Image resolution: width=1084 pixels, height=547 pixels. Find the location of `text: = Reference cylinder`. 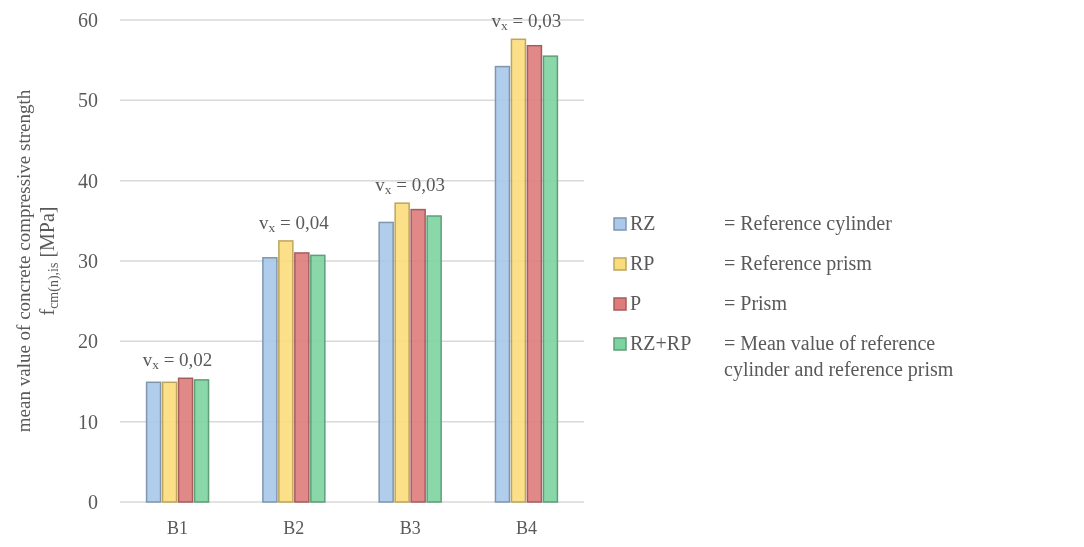

text: = Reference cylinder is located at coordinates (808, 223).